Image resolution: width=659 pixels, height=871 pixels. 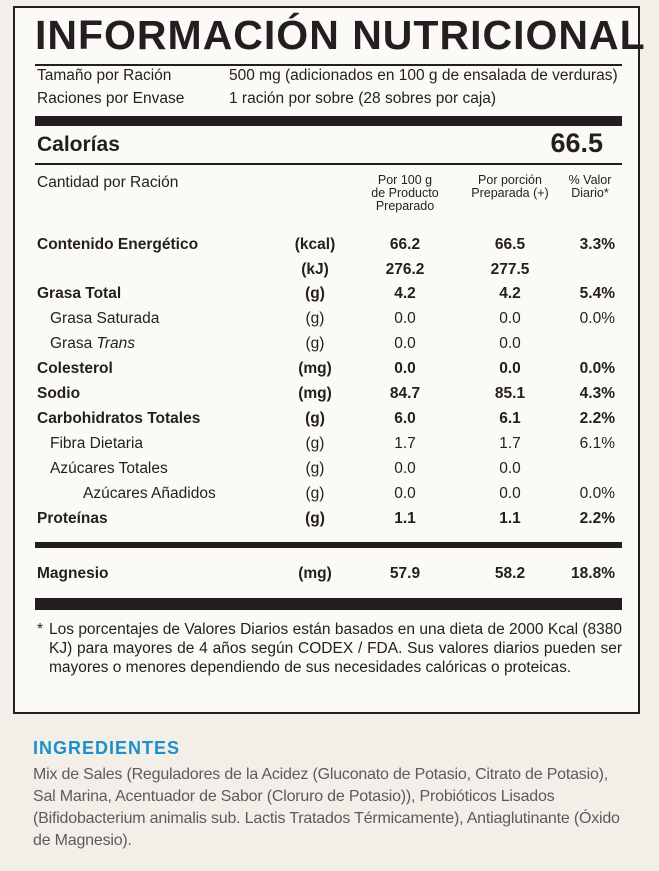 I want to click on serving-size-label: Tamaño por Ración, so click(x=104, y=75).